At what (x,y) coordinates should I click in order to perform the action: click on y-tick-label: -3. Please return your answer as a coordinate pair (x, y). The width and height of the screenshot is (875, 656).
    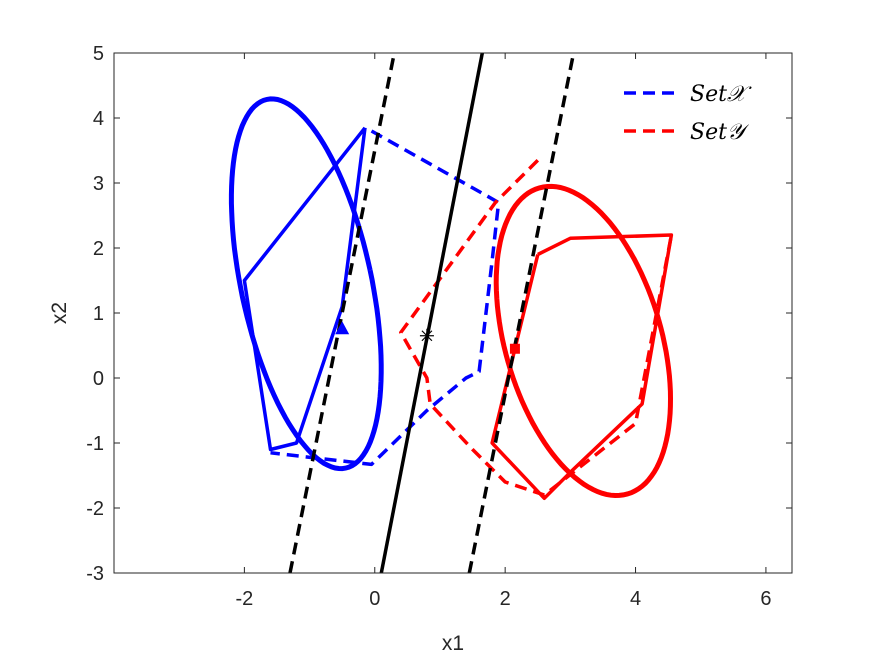
    Looking at the image, I should click on (95, 574).